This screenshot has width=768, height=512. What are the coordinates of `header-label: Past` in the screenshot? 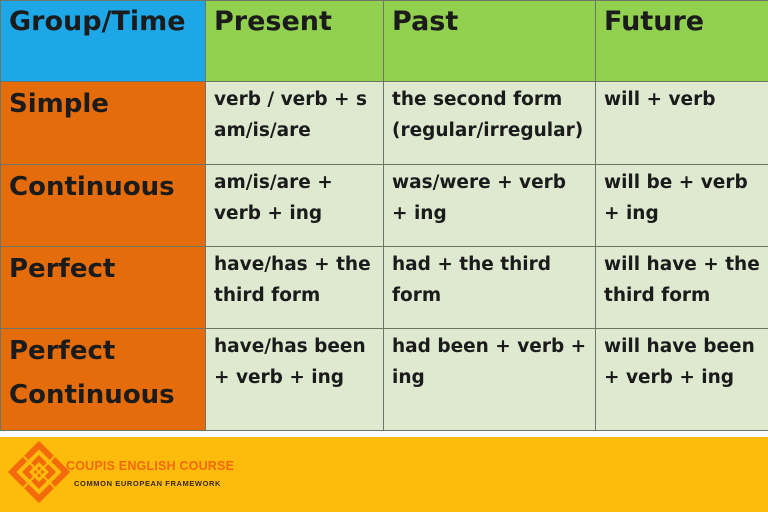 It's located at (425, 21).